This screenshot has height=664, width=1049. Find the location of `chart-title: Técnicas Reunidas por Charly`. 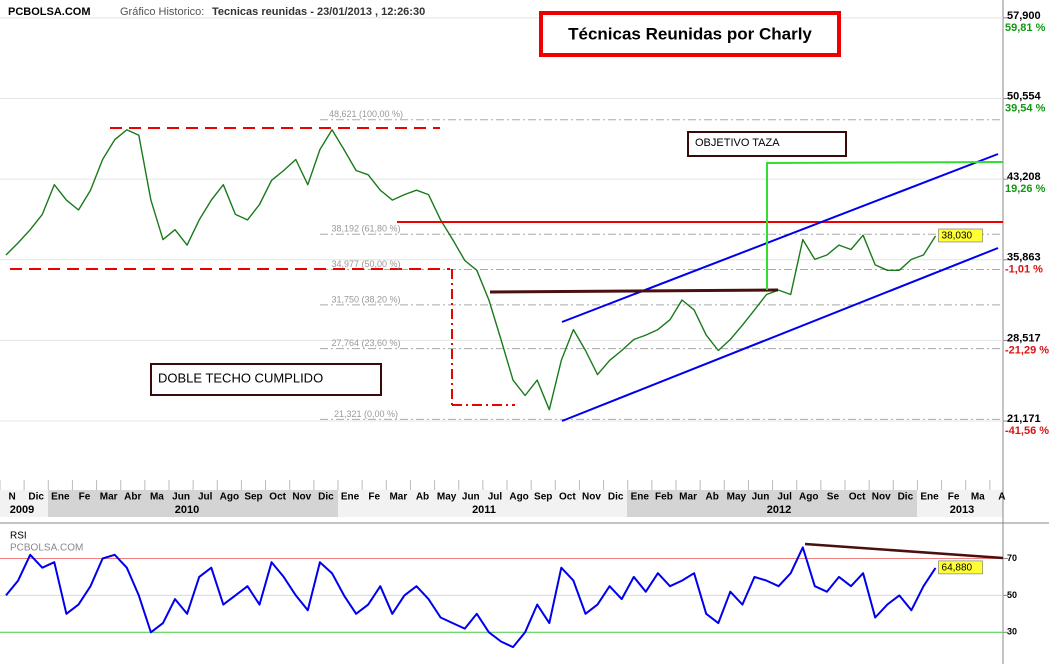

chart-title: Técnicas Reunidas por Charly is located at coordinates (690, 33).